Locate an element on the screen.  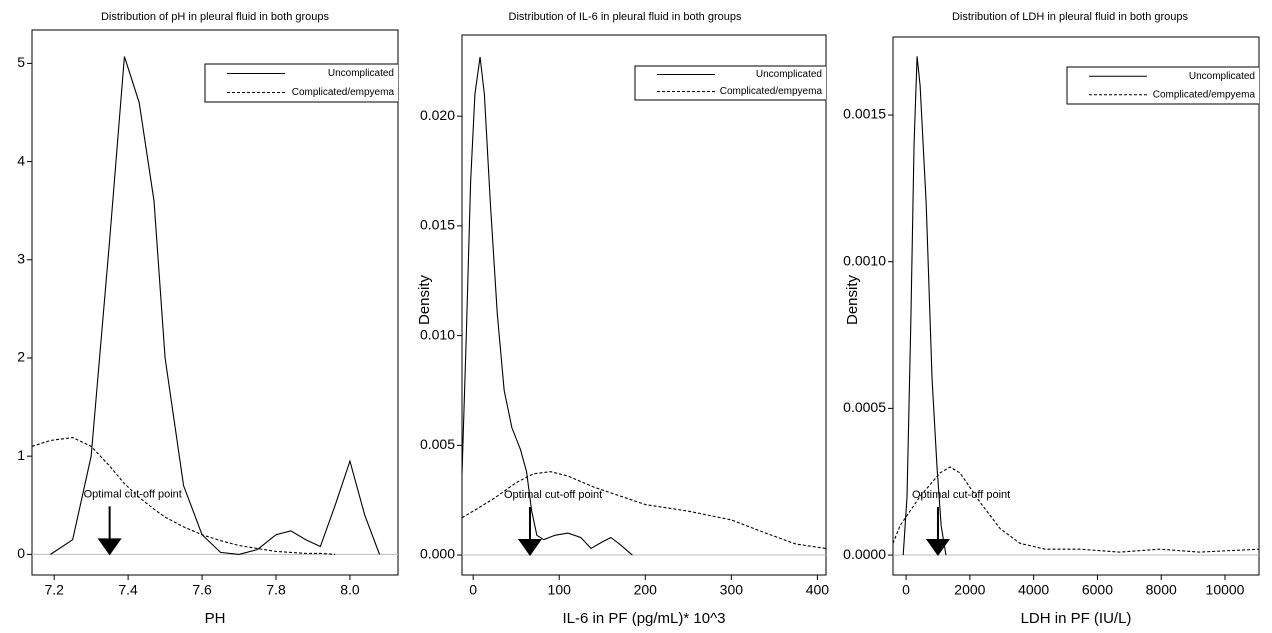
y-tick-label: 0.015 is located at coordinates (437, 225).